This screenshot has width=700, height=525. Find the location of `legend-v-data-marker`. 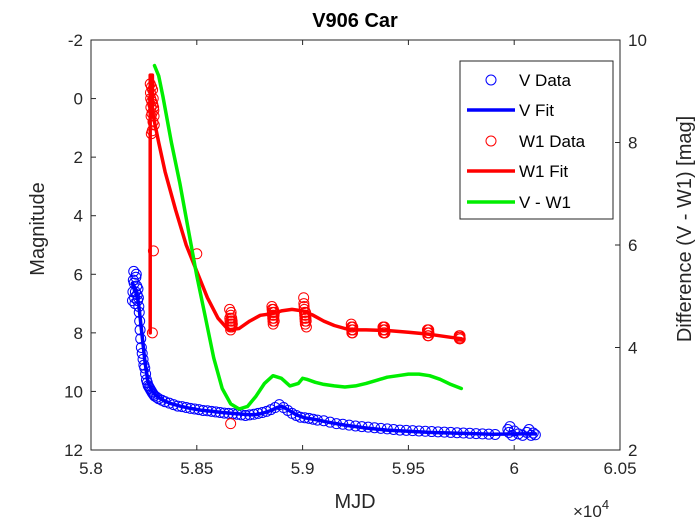

legend-v-data-marker is located at coordinates (491, 80).